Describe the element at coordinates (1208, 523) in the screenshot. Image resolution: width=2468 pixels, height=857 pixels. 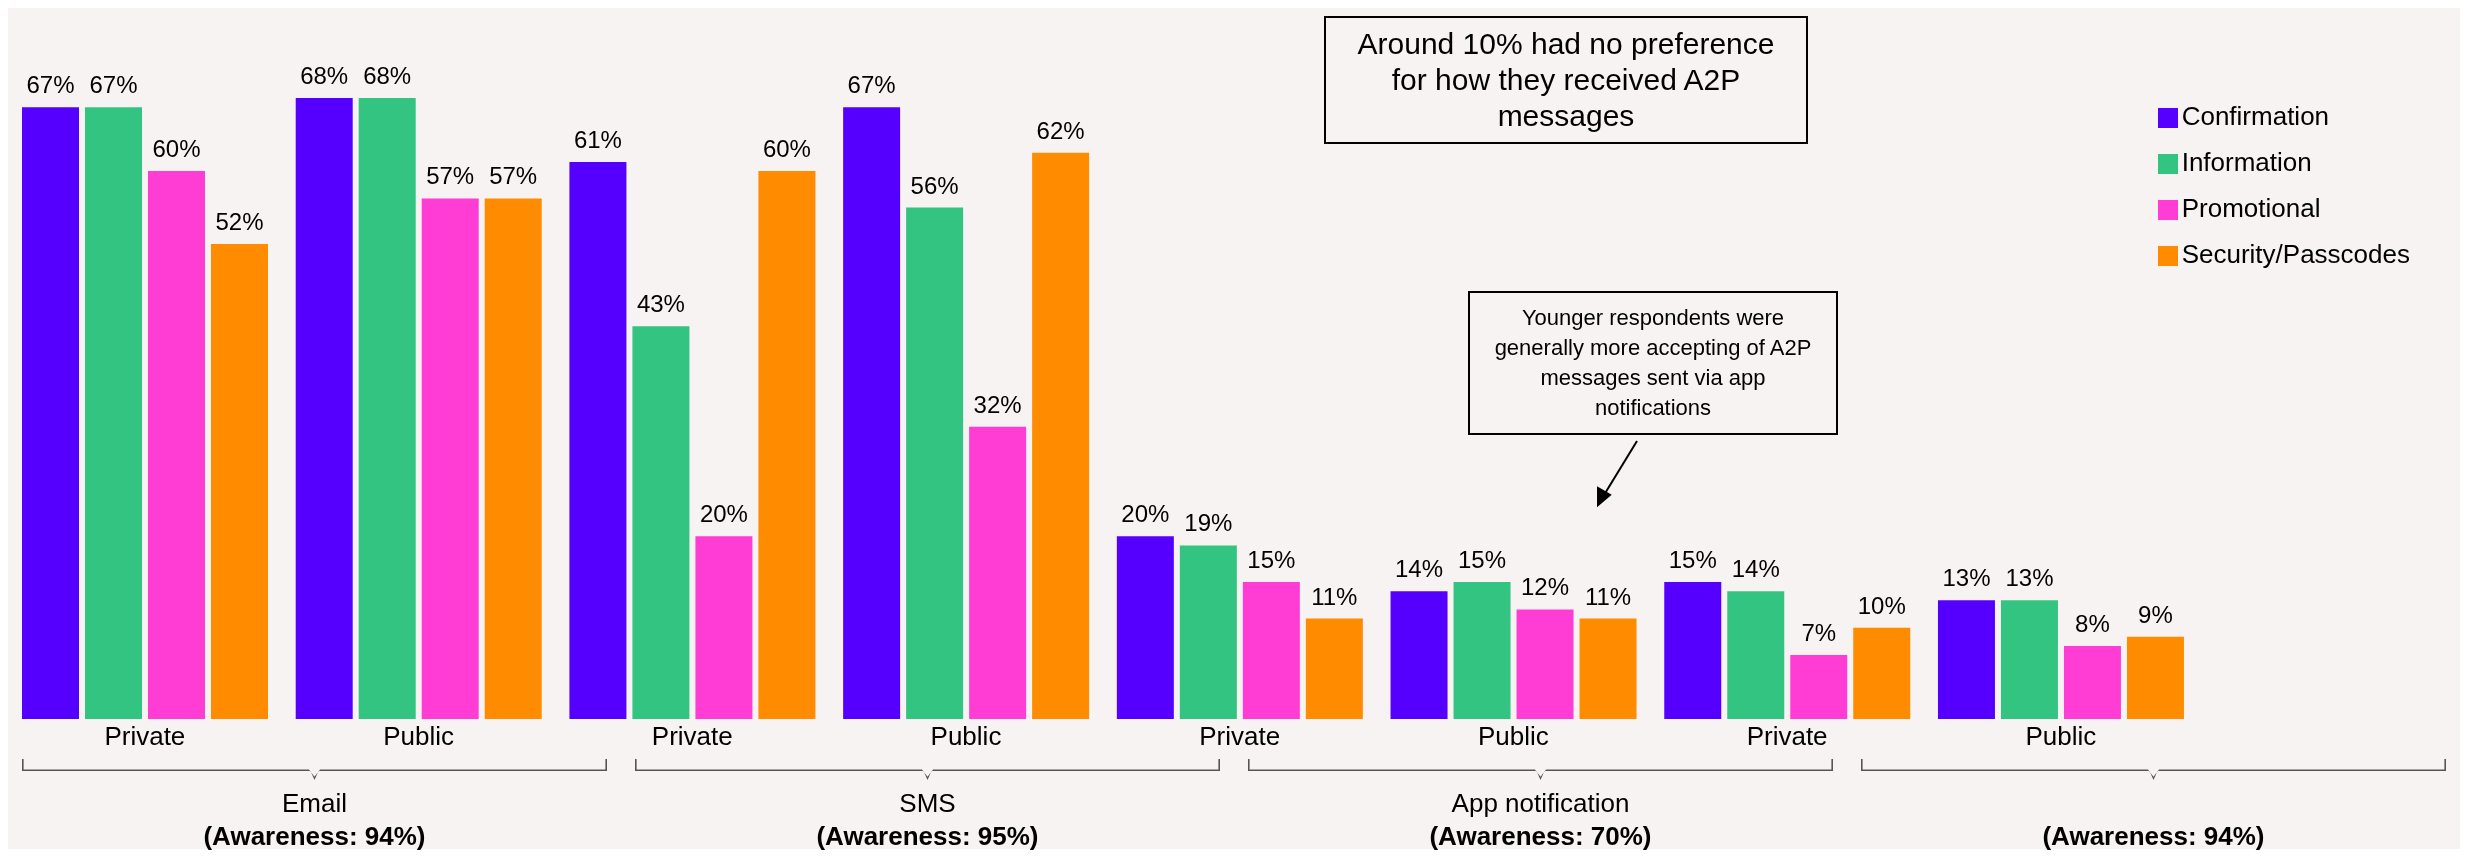
I see `data-label: 19%` at that location.